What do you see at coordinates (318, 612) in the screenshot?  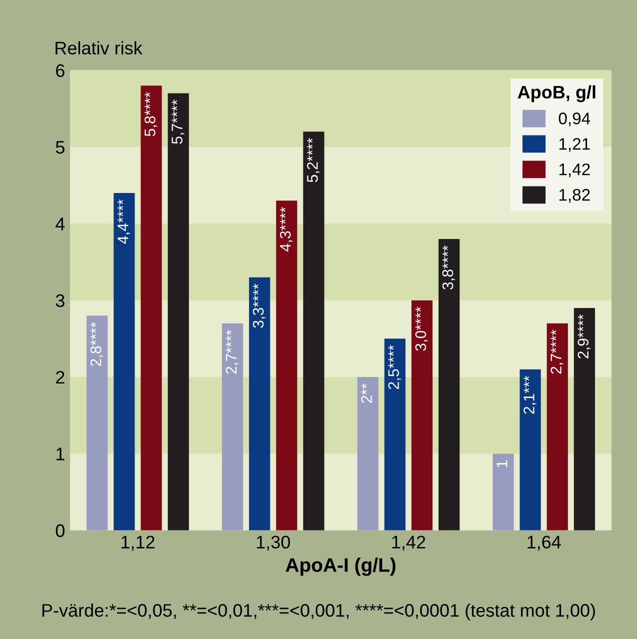 I see `text: P-värde:*=<0,05, **=<0,01,***=<0,001, ****=<0,0001 (testat mot 1,00)` at bounding box center [318, 612].